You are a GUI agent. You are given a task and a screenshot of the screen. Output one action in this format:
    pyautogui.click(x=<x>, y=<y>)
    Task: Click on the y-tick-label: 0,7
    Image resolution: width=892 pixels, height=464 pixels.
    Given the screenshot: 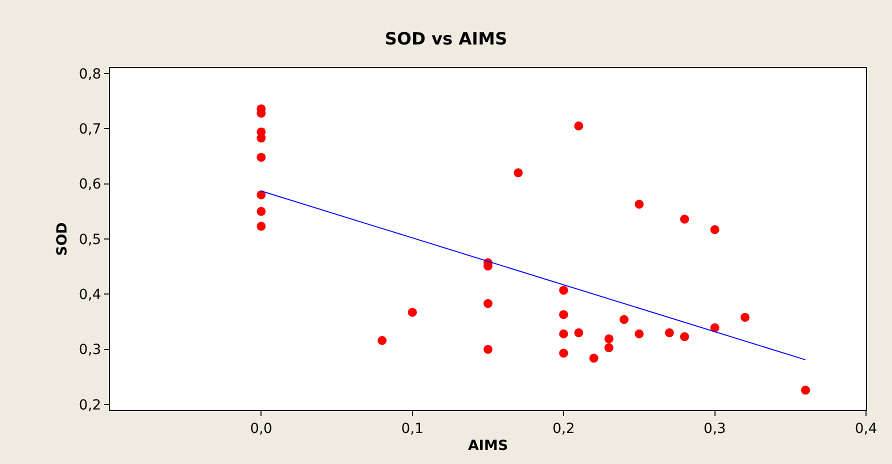 What is the action you would take?
    pyautogui.click(x=90, y=130)
    